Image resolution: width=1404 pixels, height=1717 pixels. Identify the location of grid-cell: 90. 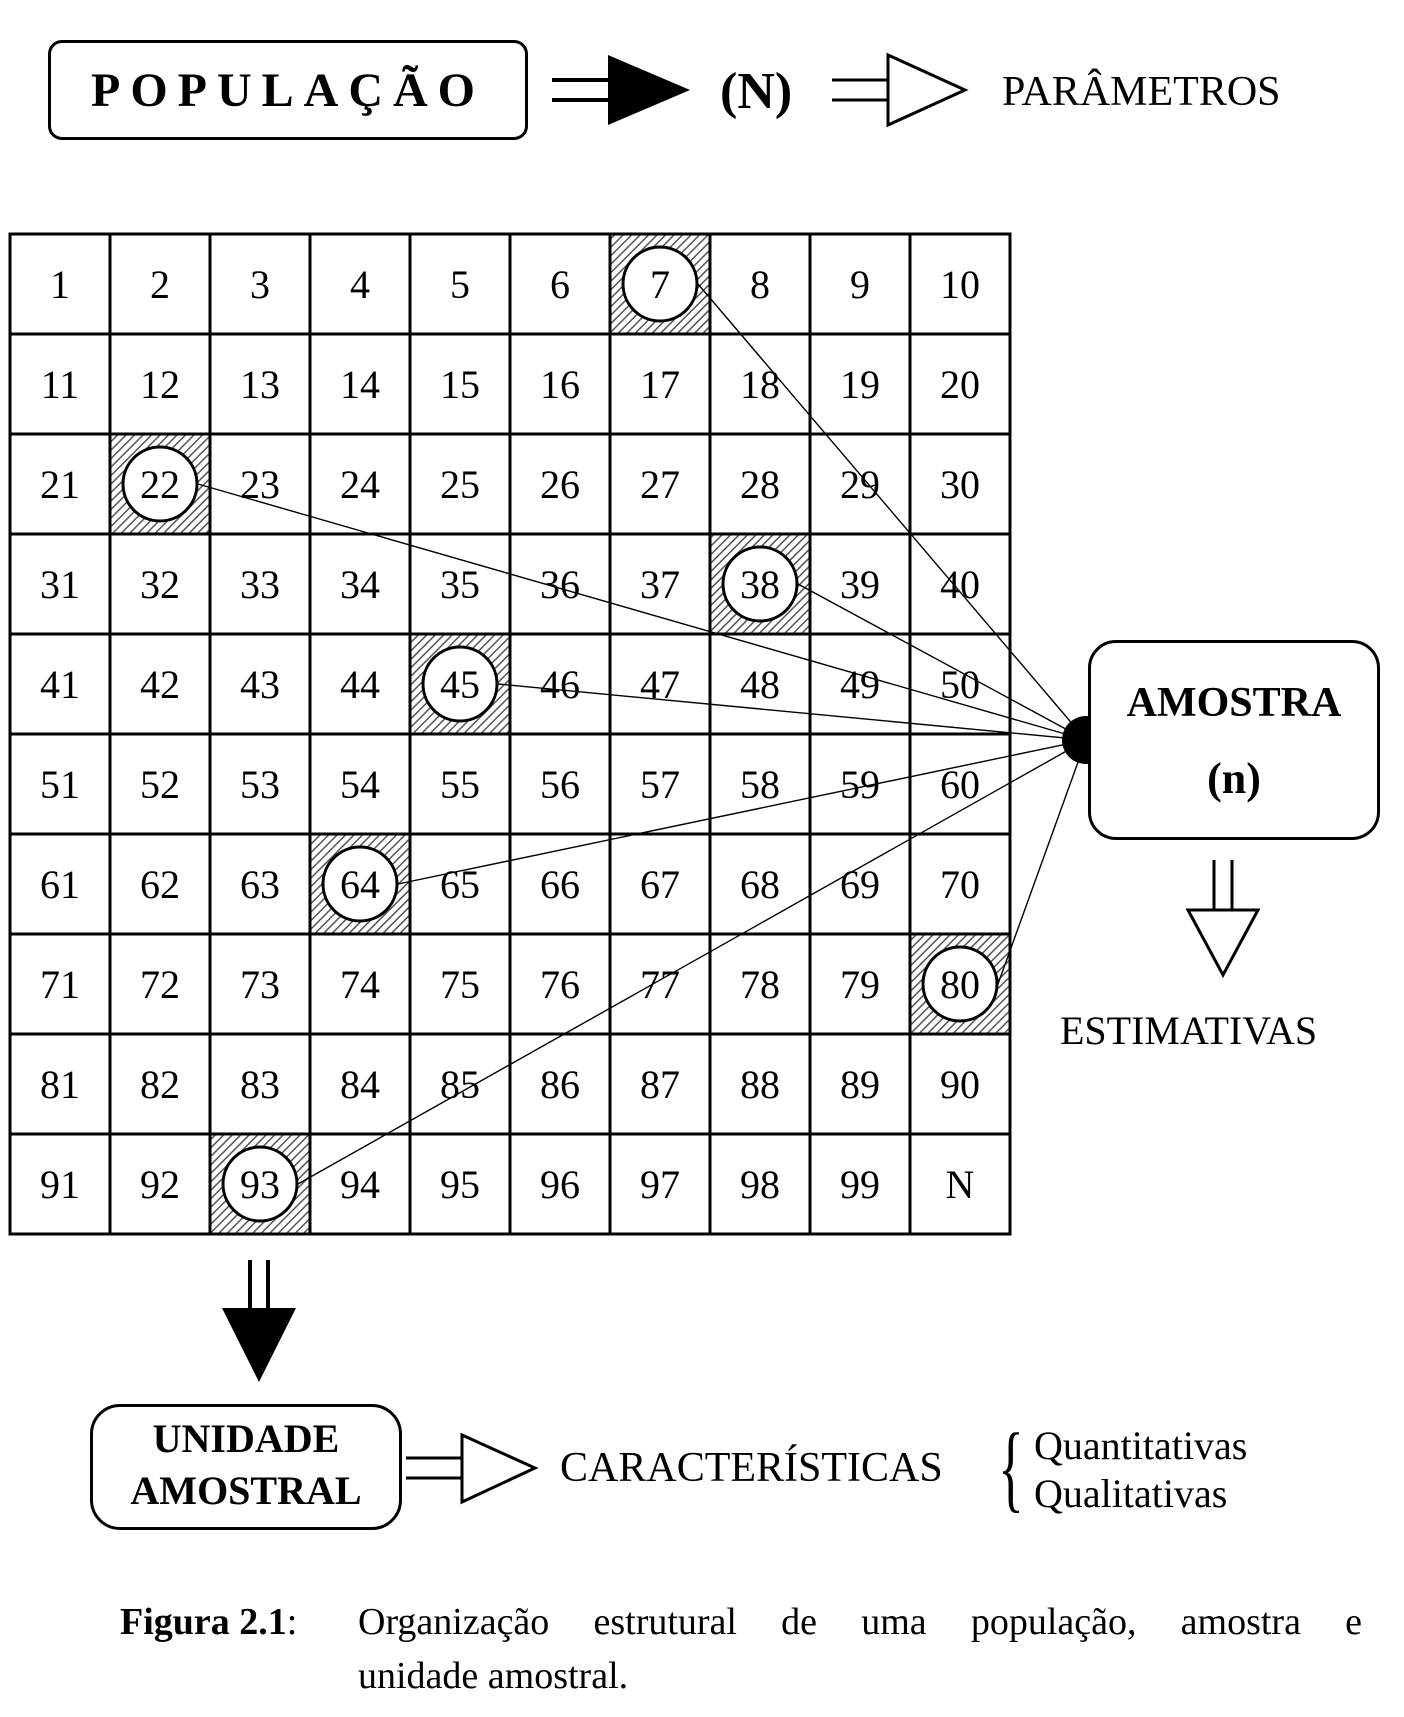
(960, 1084).